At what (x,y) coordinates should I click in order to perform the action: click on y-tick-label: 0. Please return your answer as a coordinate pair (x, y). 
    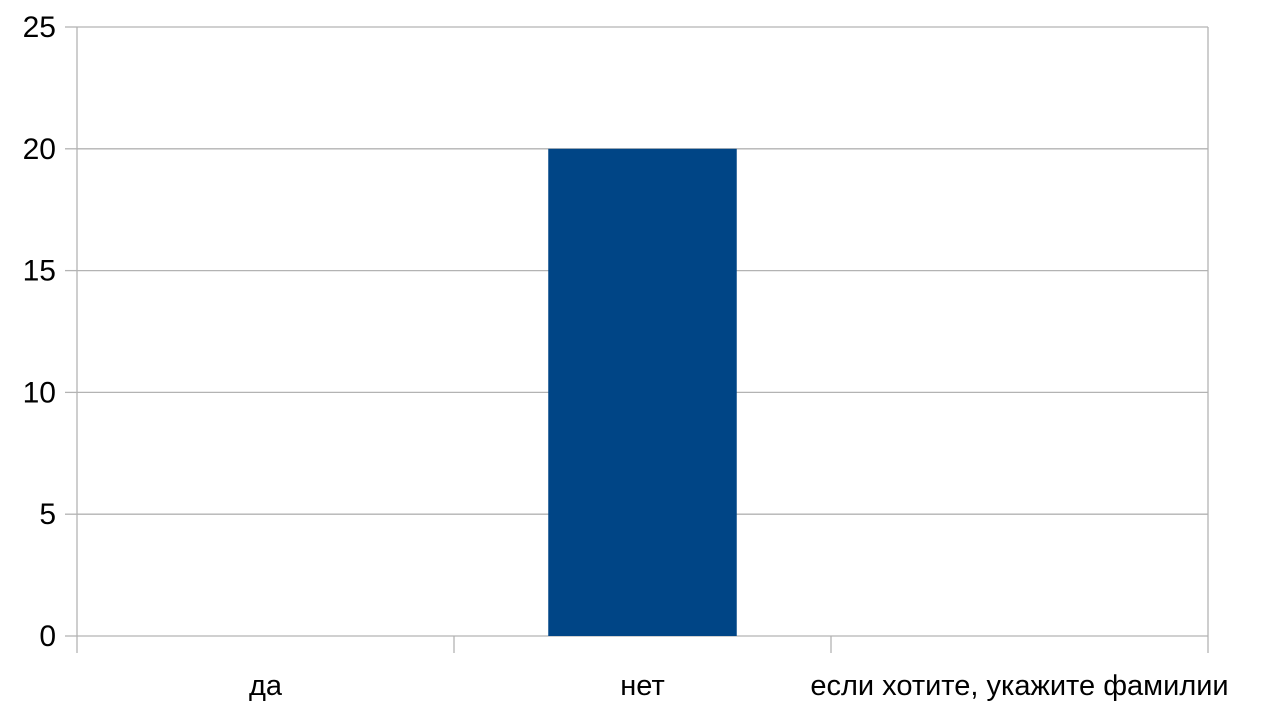
    Looking at the image, I should click on (47, 636).